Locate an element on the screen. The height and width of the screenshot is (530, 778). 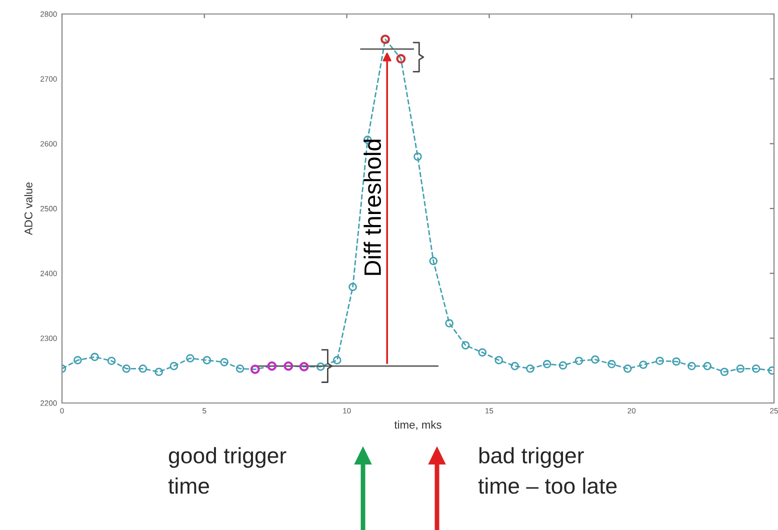
x-axis-title: time, mks is located at coordinates (418, 425).